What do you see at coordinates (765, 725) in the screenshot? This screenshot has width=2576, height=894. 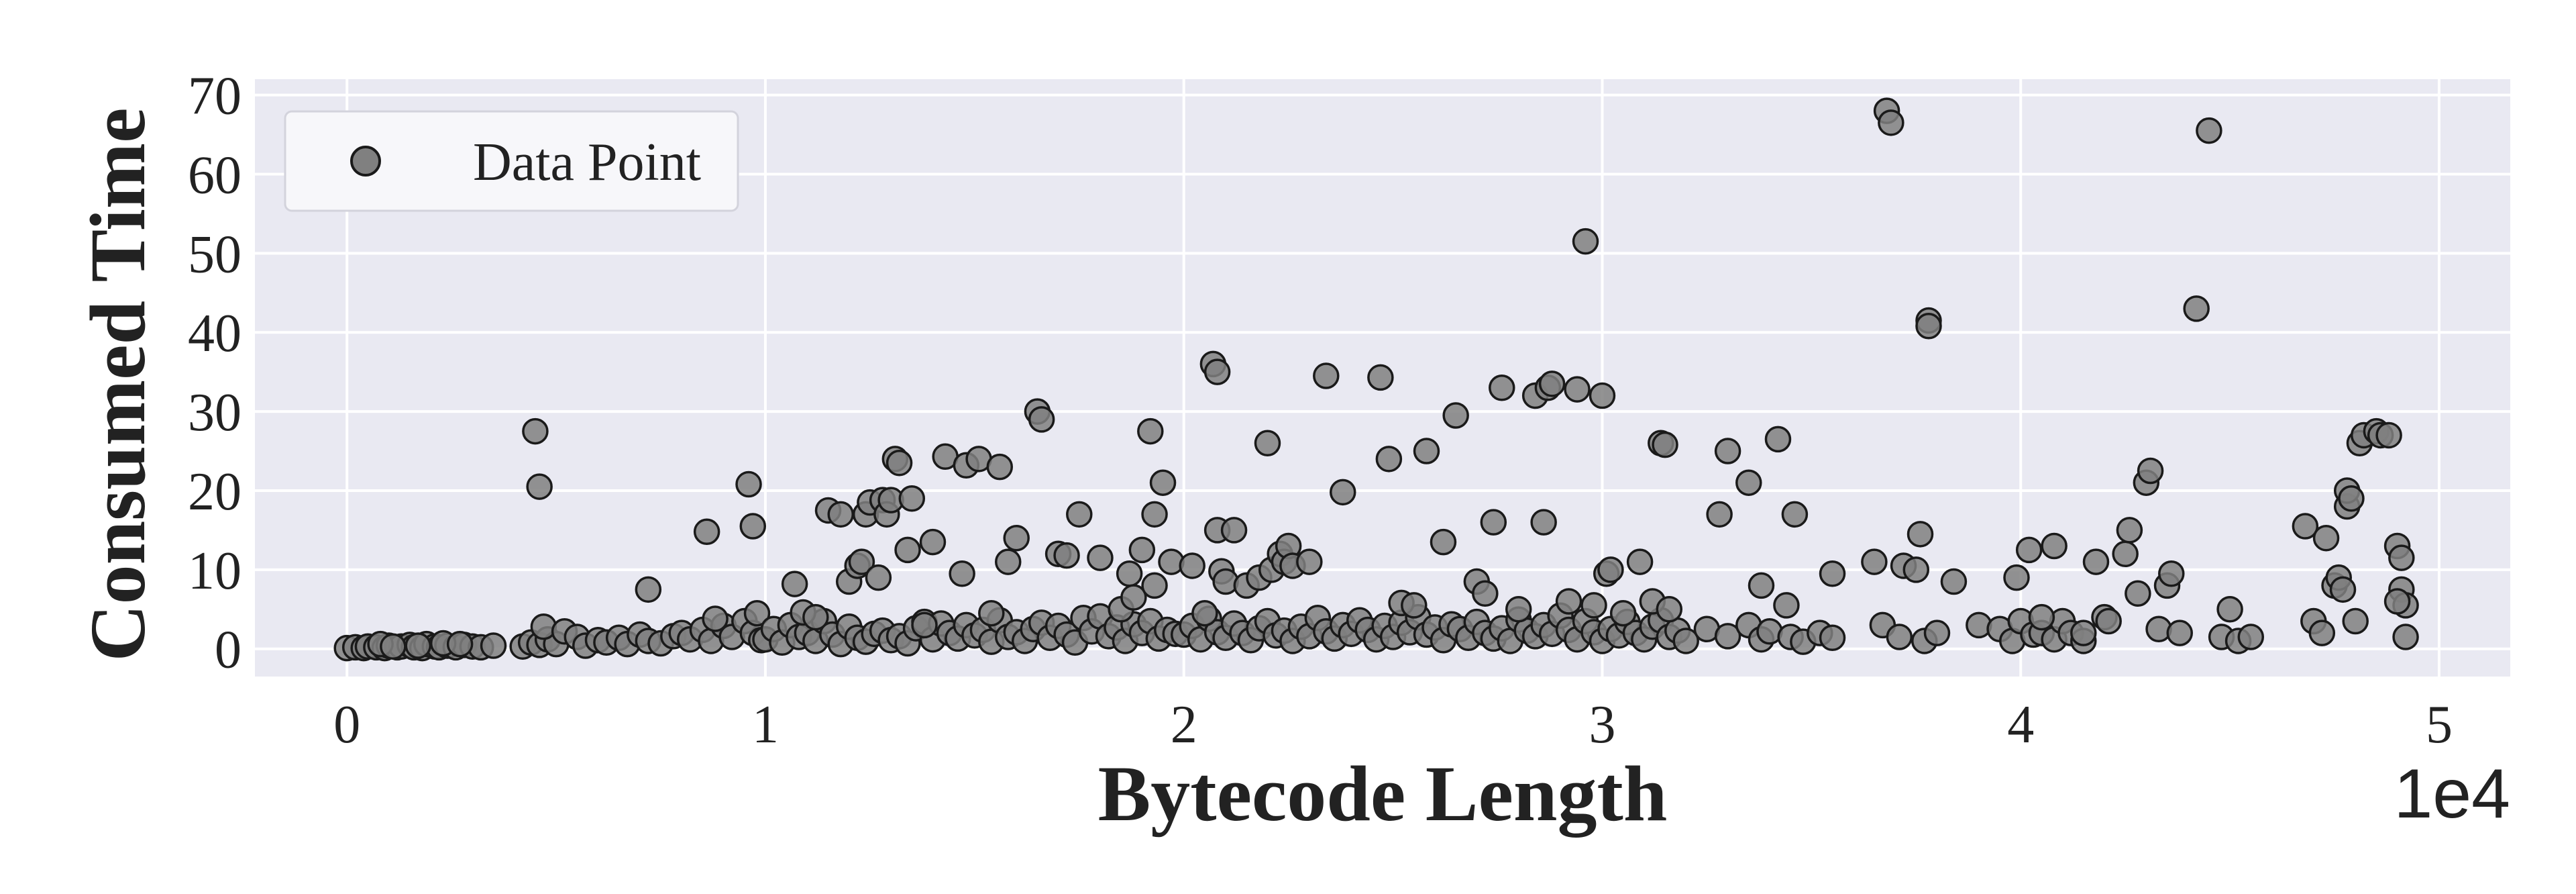 I see `x-tick-label: 1` at bounding box center [765, 725].